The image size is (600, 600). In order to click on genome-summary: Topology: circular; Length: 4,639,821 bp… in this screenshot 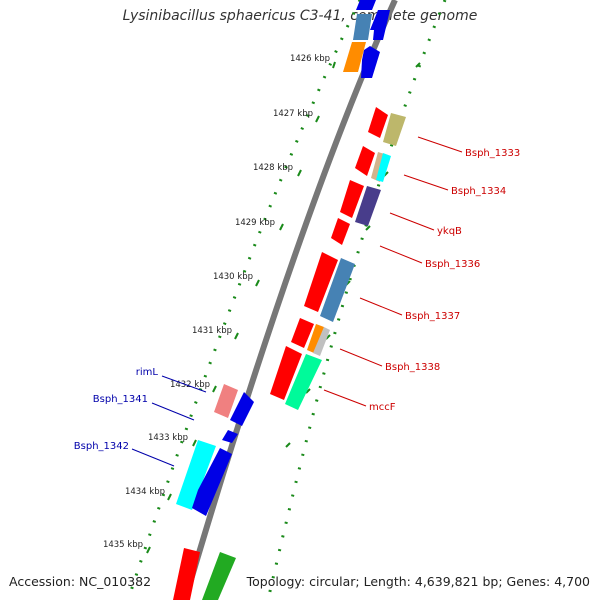, I will do `click(418, 581)`.